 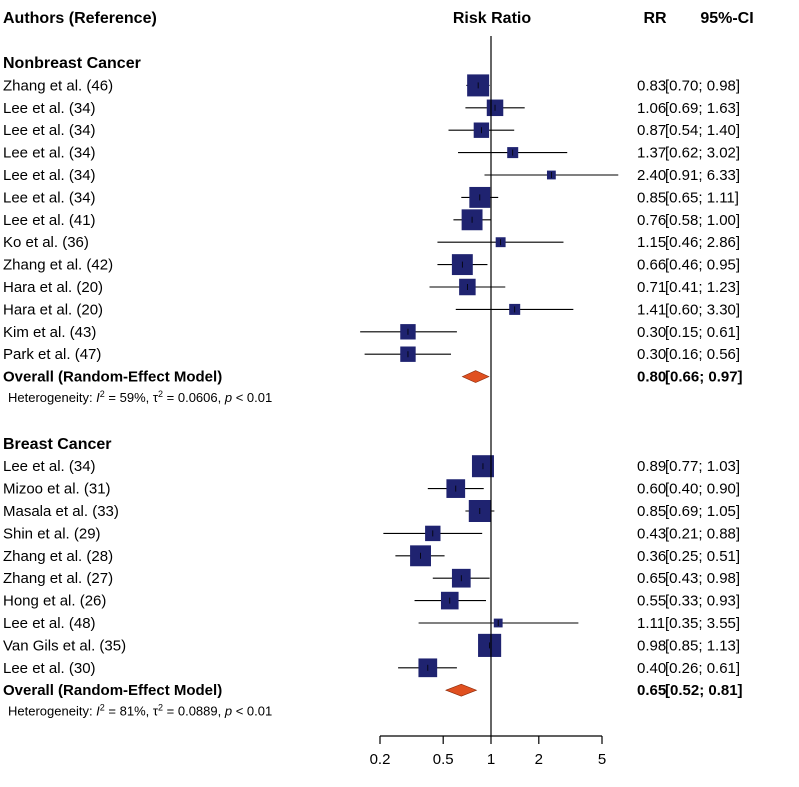 I want to click on x-tick-label: 2, so click(x=539, y=759).